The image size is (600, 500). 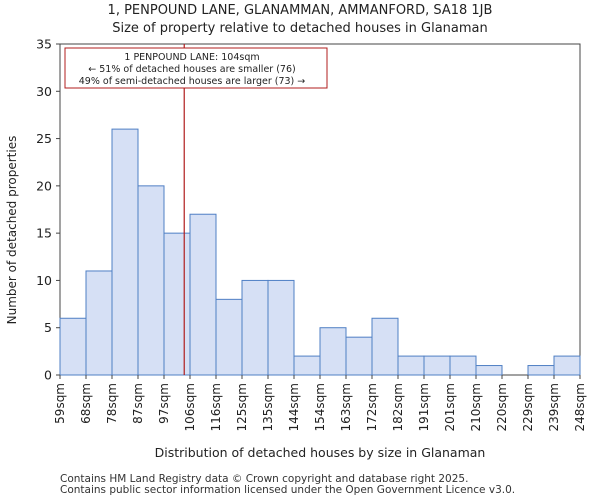 What do you see at coordinates (190, 407) in the screenshot?
I see `x-tick-label-106sqm: 106sqm` at bounding box center [190, 407].